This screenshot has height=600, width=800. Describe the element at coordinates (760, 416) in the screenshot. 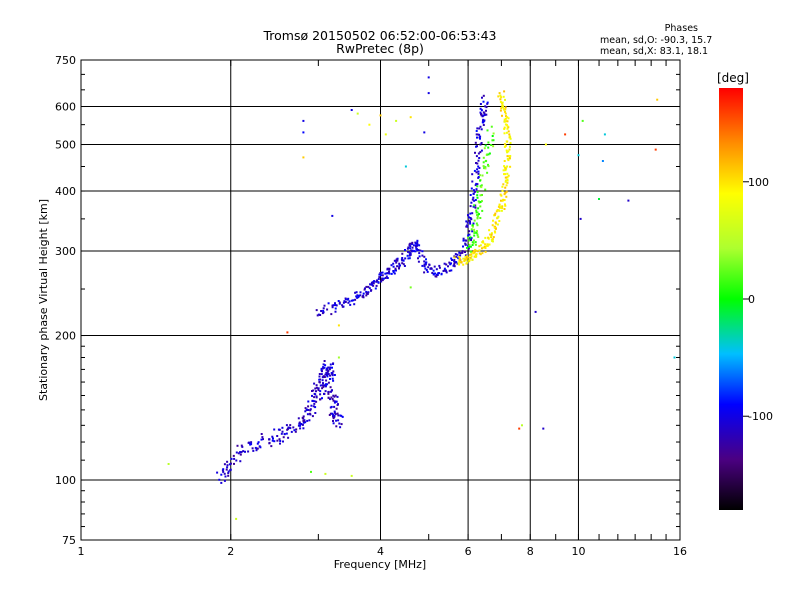

I see `colorbar-tick-label: -100` at that location.